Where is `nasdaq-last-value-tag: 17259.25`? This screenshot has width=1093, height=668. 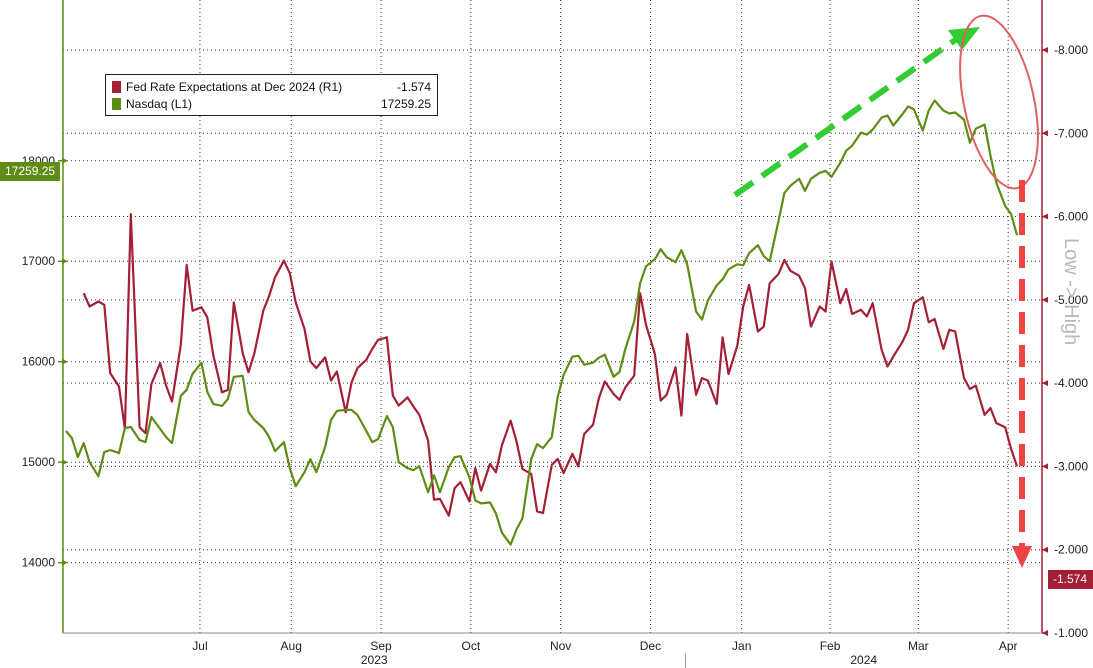
nasdaq-last-value-tag: 17259.25 is located at coordinates (30, 171).